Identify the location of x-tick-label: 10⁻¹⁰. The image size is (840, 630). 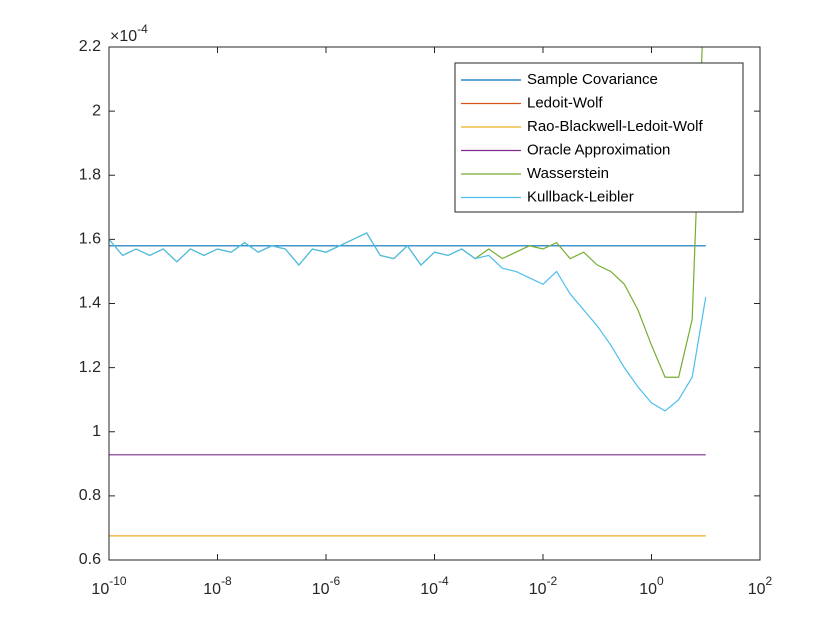
(108, 586).